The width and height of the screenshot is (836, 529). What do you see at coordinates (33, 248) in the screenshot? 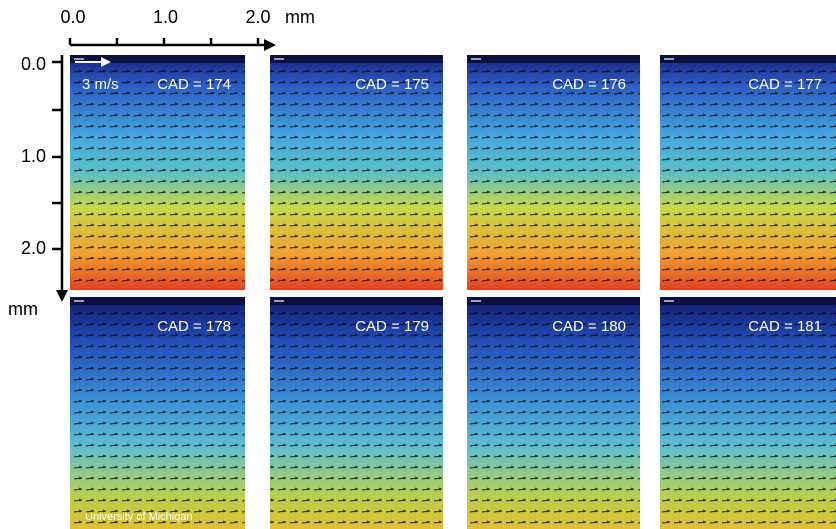
I see `y-tick-label: 2.0` at bounding box center [33, 248].